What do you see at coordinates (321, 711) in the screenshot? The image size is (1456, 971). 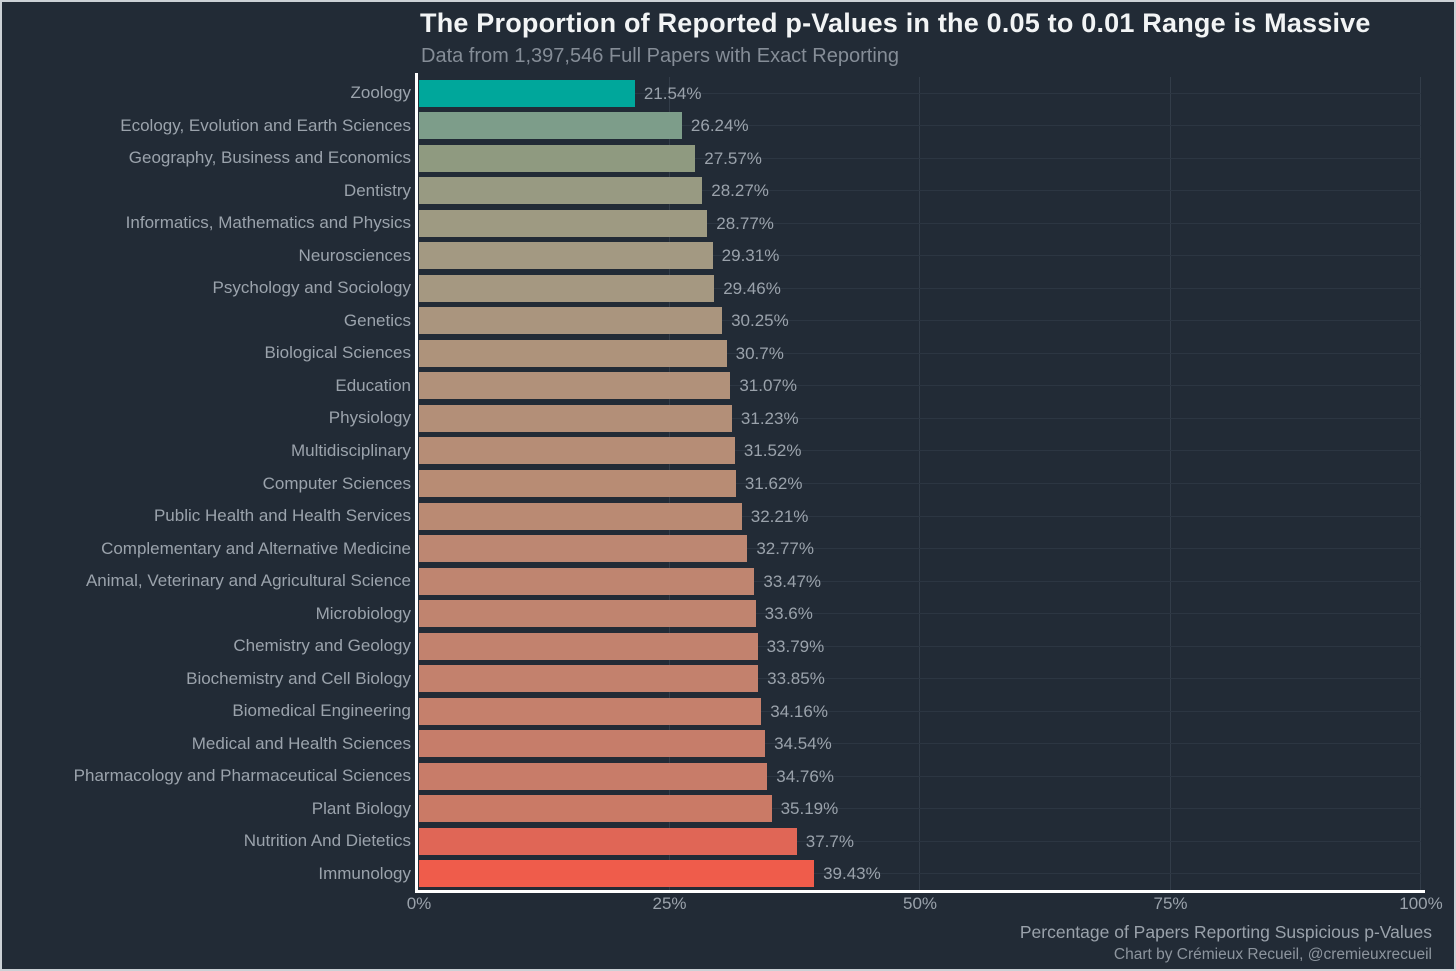 I see `category-label: Biomedical Engineering` at bounding box center [321, 711].